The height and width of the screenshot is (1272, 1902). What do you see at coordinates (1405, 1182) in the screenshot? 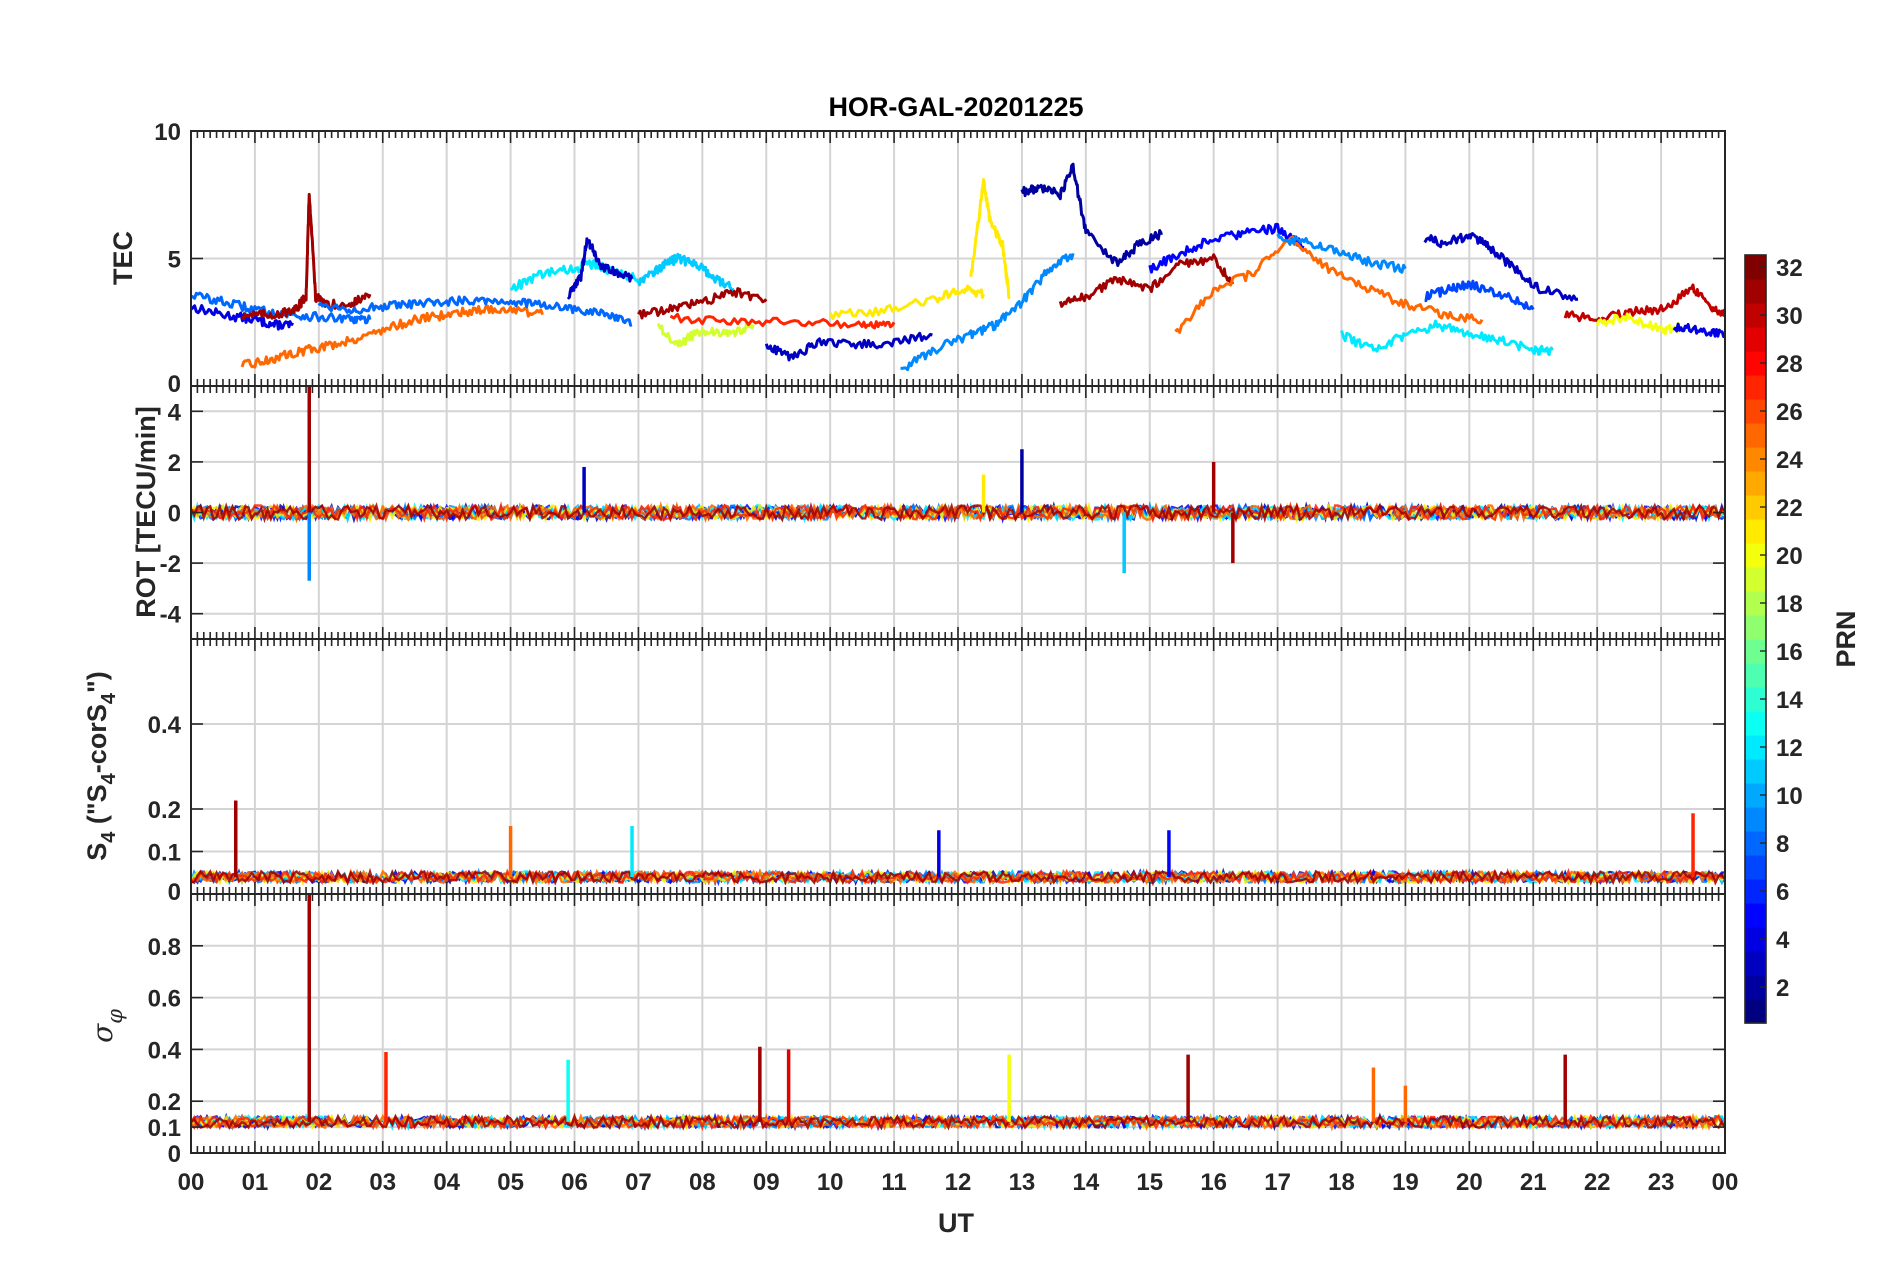
I see `x-tick-label: 19` at bounding box center [1405, 1182].